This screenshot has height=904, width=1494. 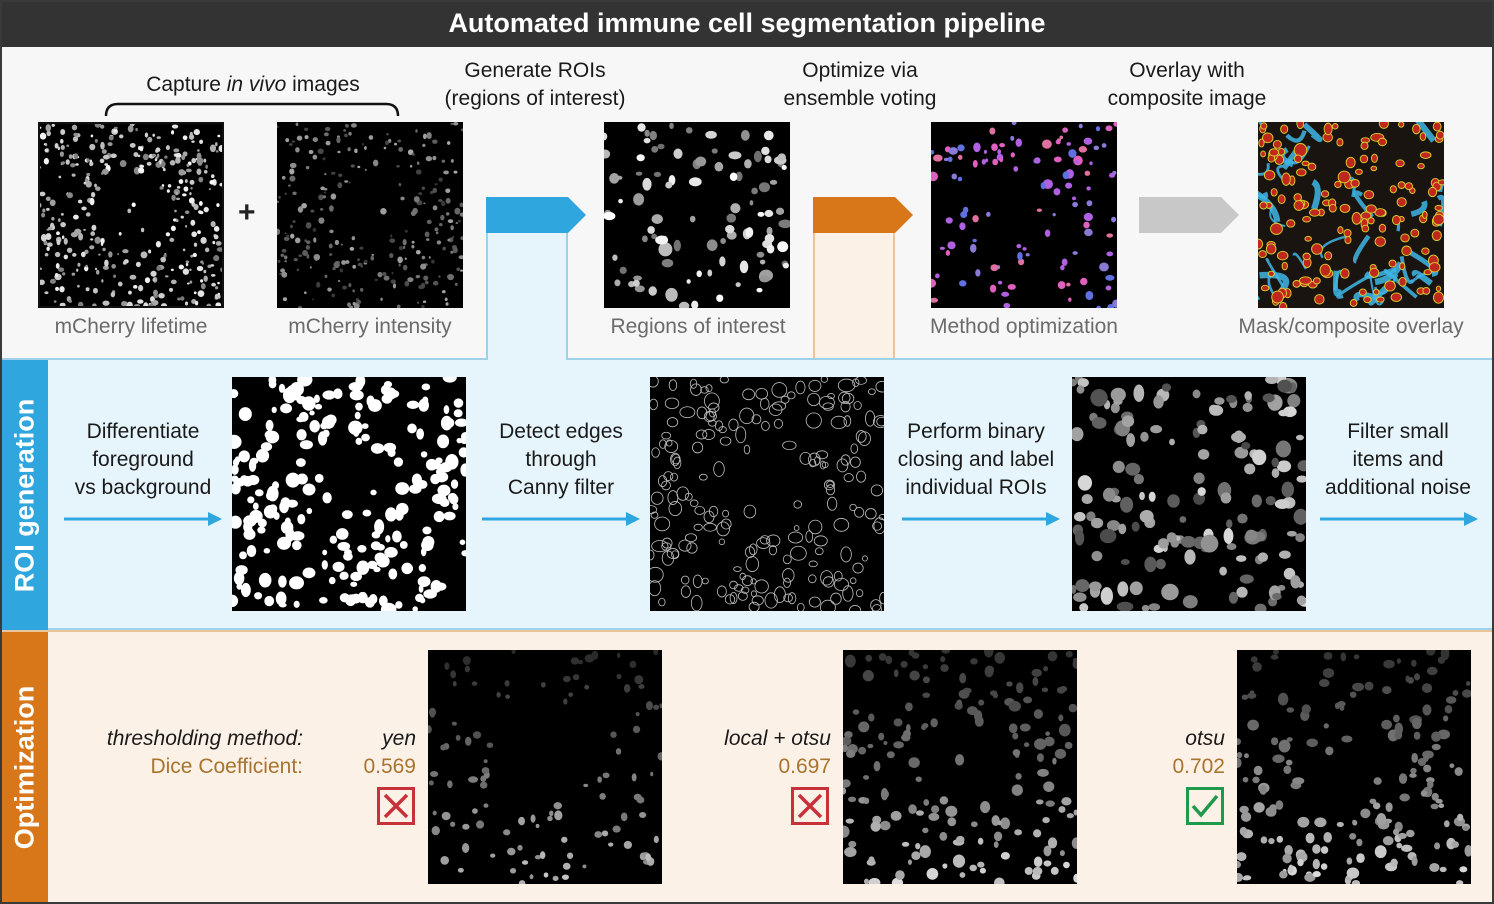 I want to click on roi-step-differentiate: Differentiate foreground vs background, so click(x=143, y=459).